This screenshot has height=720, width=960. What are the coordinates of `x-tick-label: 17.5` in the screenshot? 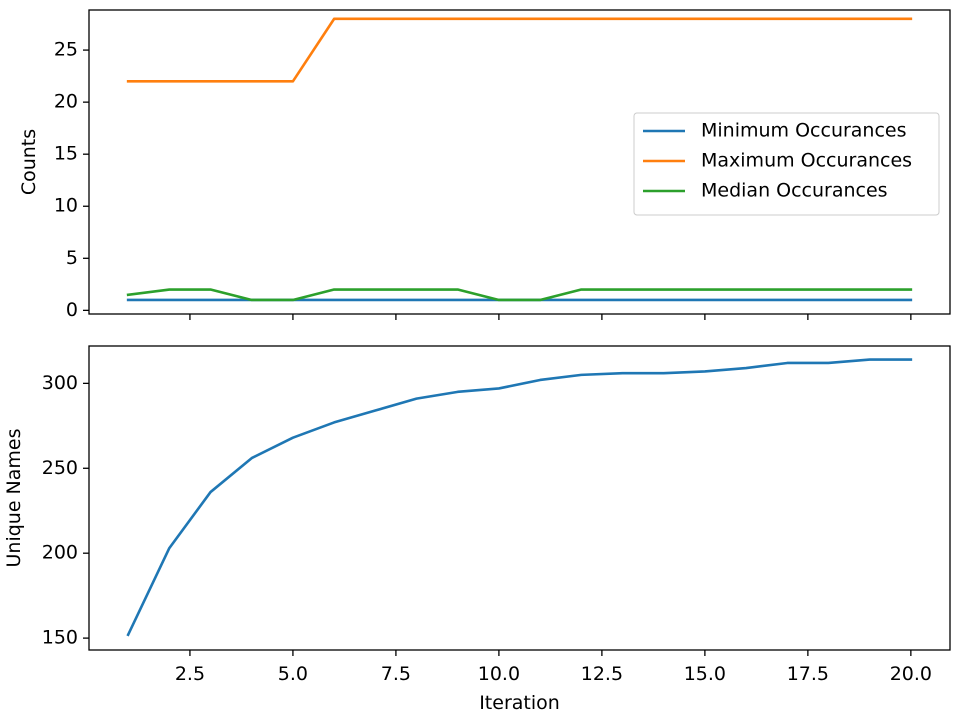 It's located at (808, 674).